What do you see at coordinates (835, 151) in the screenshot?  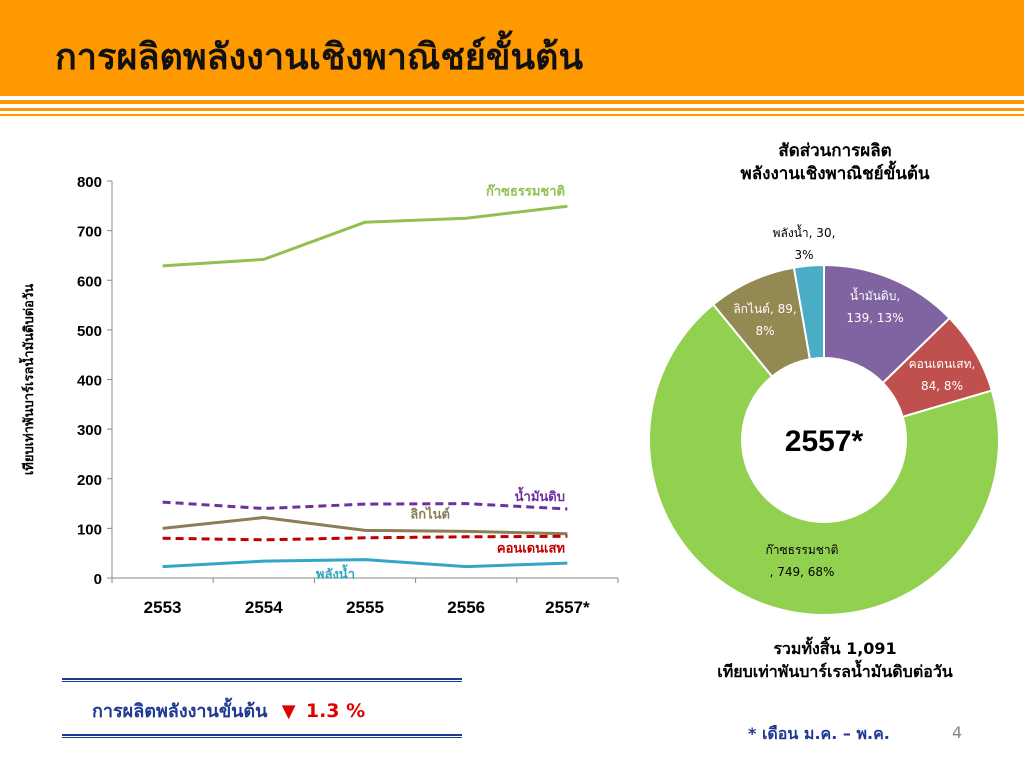 I see `pie-title-line-1: สัดส่วนการผลิต` at bounding box center [835, 151].